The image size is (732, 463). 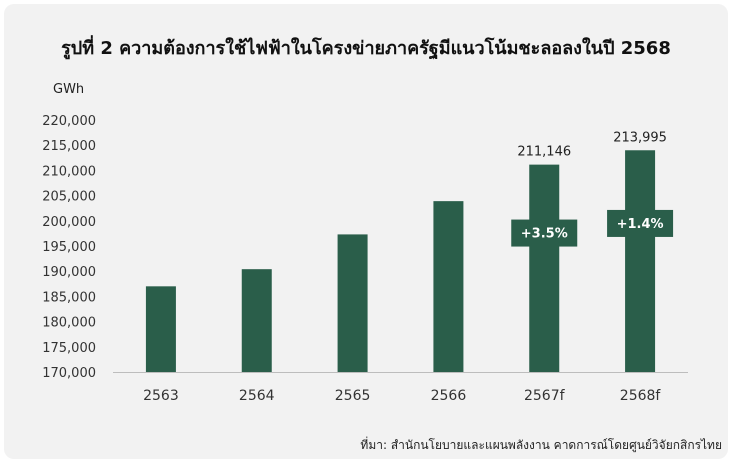 I want to click on y-tick-label: 195,000, so click(x=69, y=247).